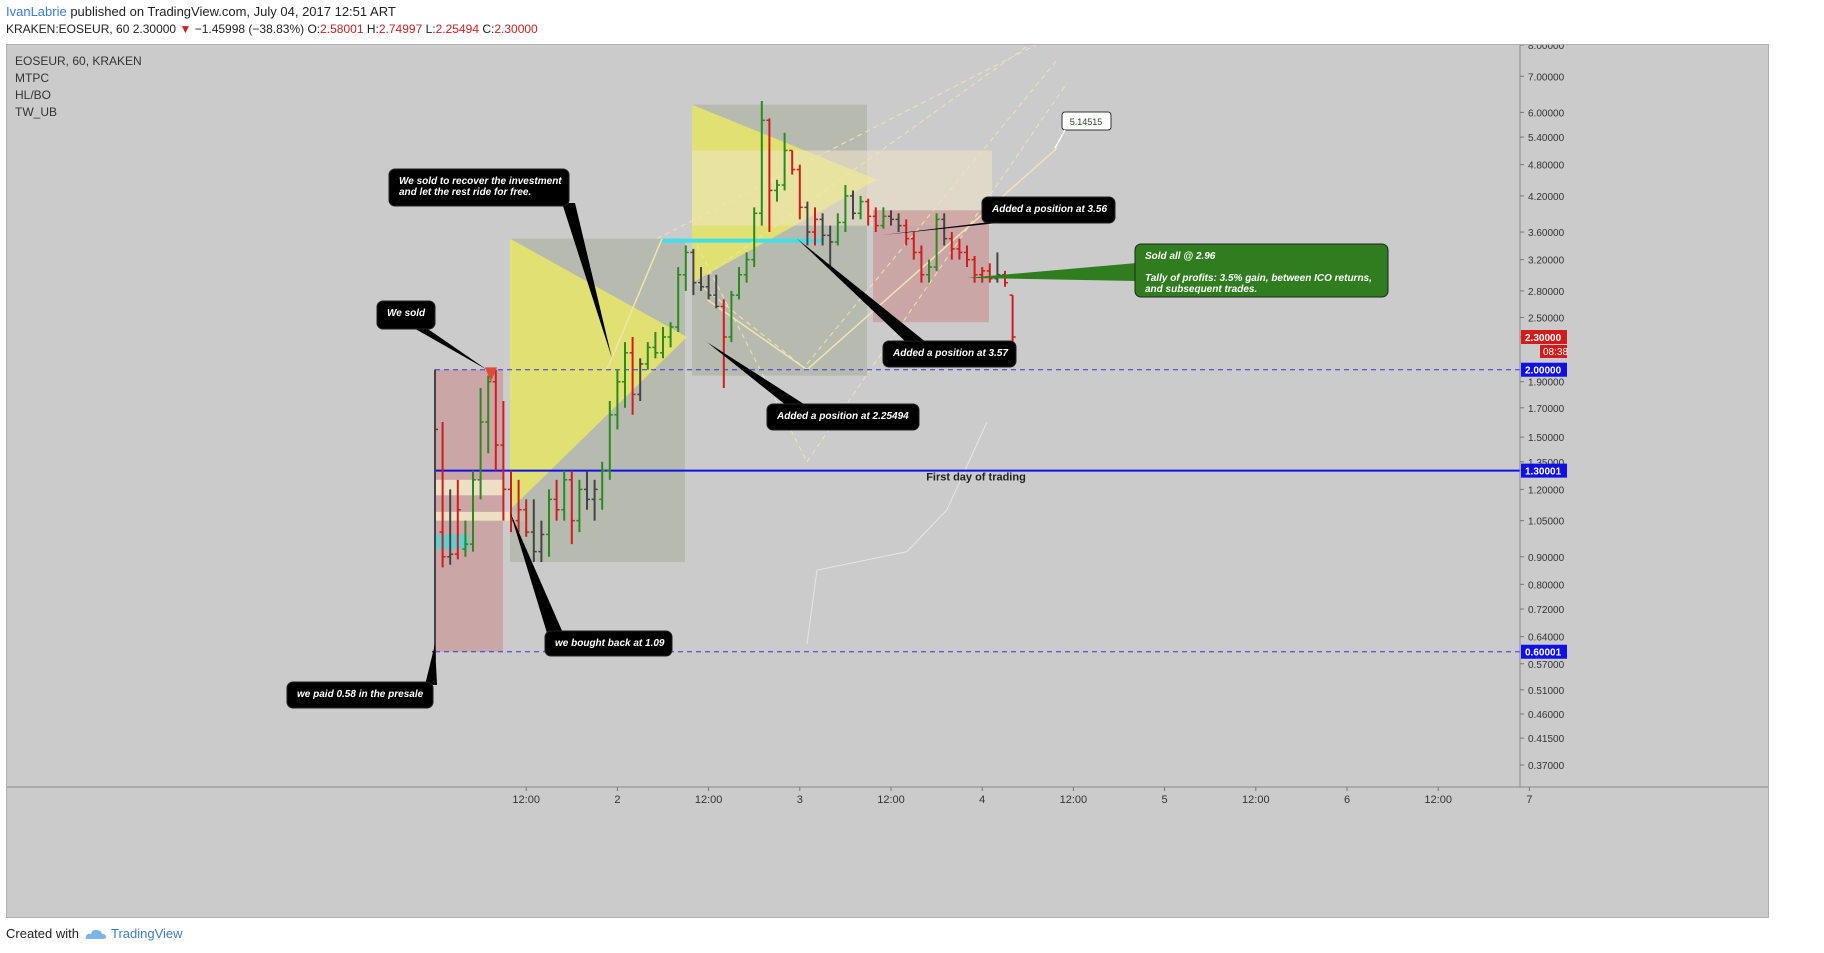 The height and width of the screenshot is (953, 1824). What do you see at coordinates (1052, 272) in the screenshot?
I see `callout-sold-all-pointer` at bounding box center [1052, 272].